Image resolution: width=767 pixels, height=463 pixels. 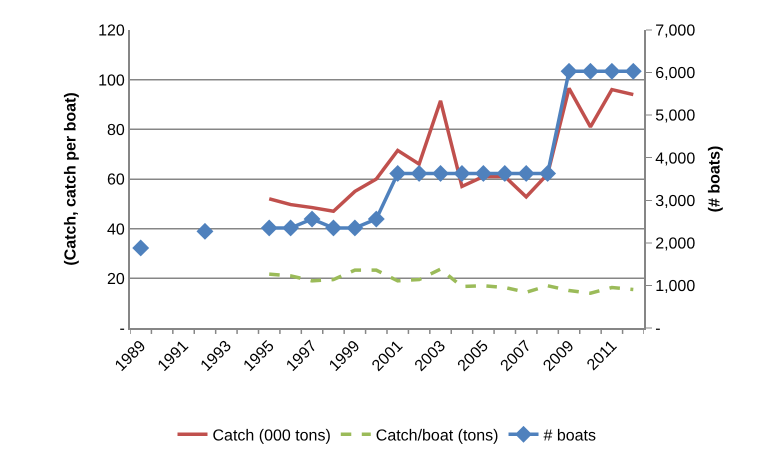 I want to click on y2-tick-label: 2,000, so click(x=675, y=243).